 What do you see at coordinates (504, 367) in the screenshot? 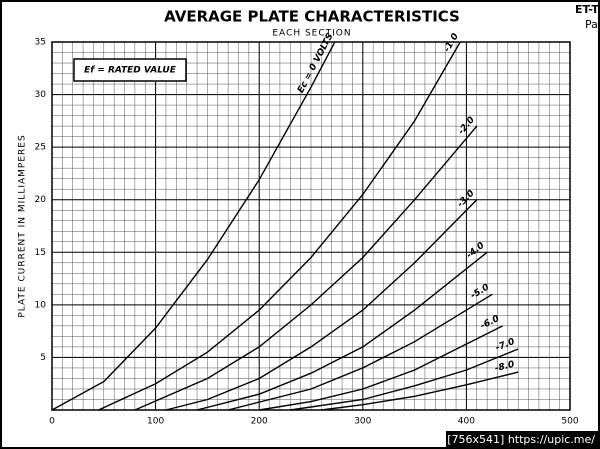
I see `curve-label: -8.0` at bounding box center [504, 367].